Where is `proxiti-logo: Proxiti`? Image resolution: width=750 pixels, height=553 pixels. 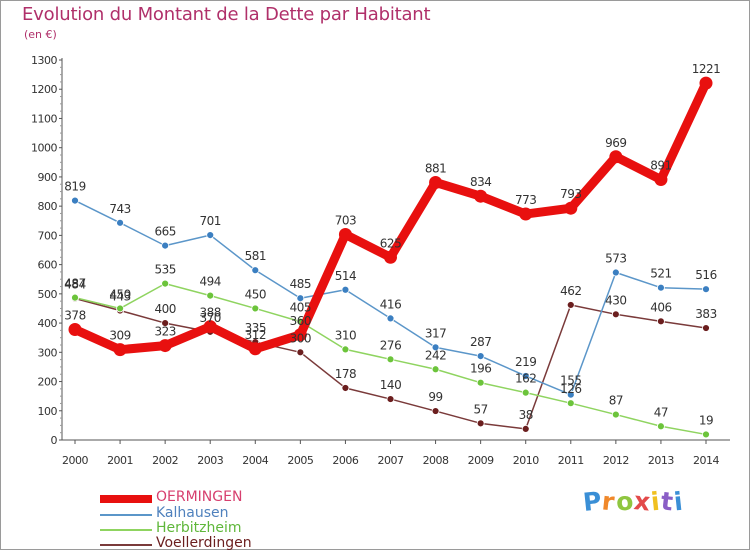
proxiti-logo: Proxiti is located at coordinates (633, 501).